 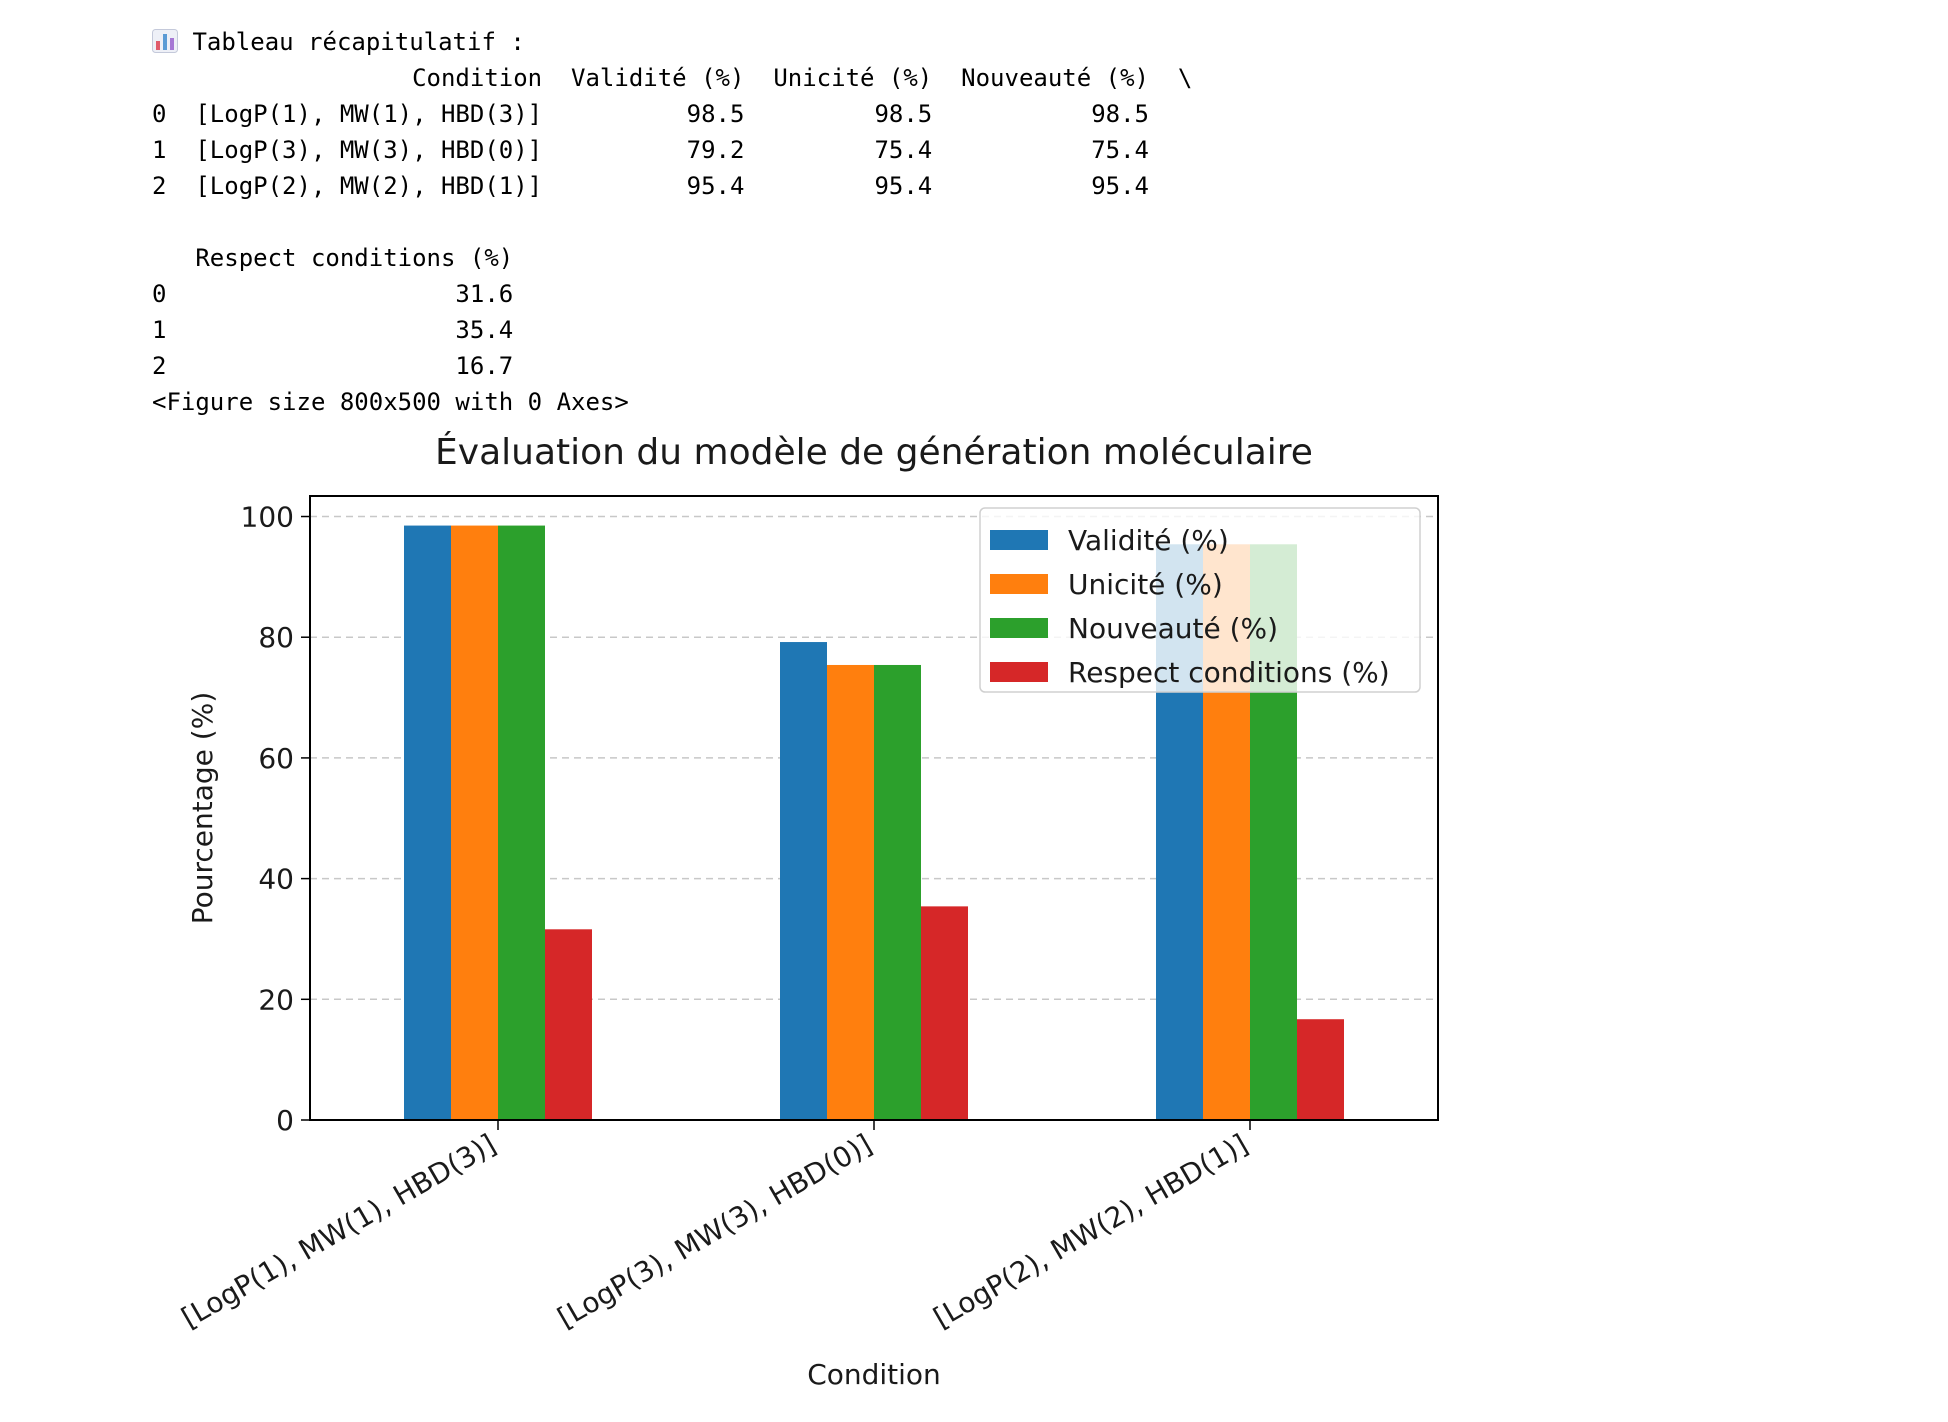 I want to click on y-tick-label: 40, so click(x=276, y=879).